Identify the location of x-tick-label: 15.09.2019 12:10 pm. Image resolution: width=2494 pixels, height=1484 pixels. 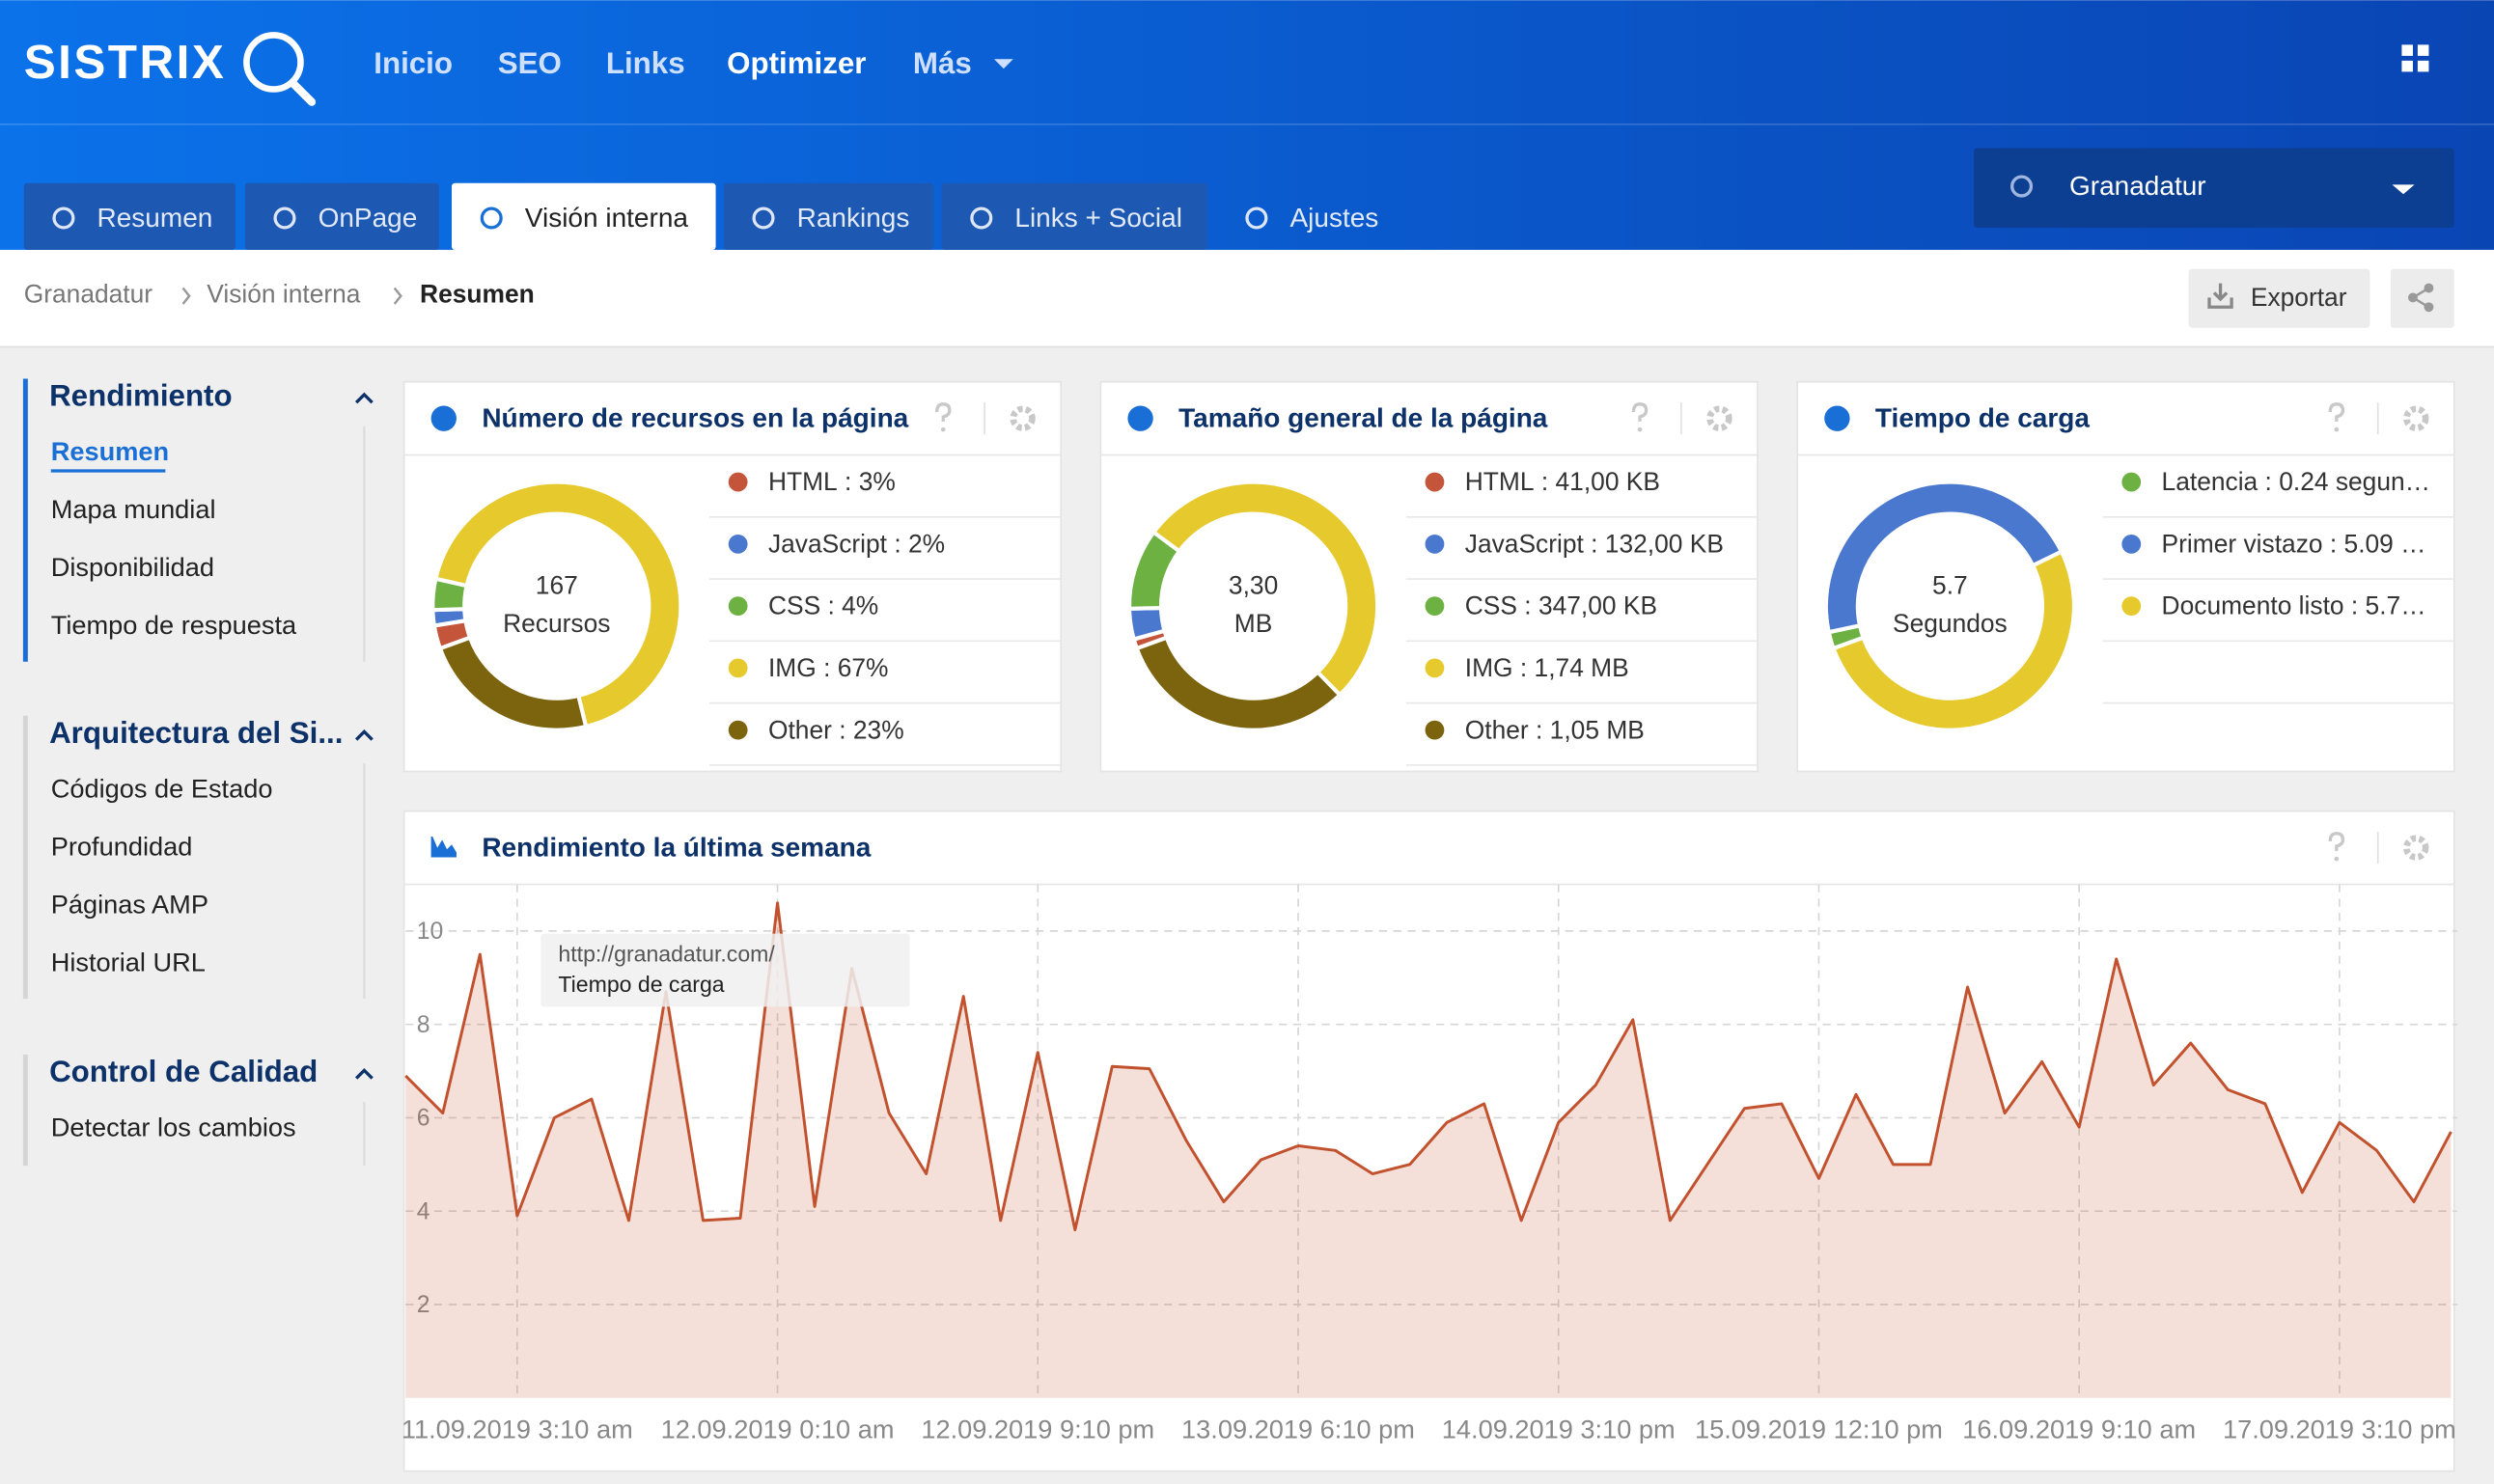
(1819, 1429).